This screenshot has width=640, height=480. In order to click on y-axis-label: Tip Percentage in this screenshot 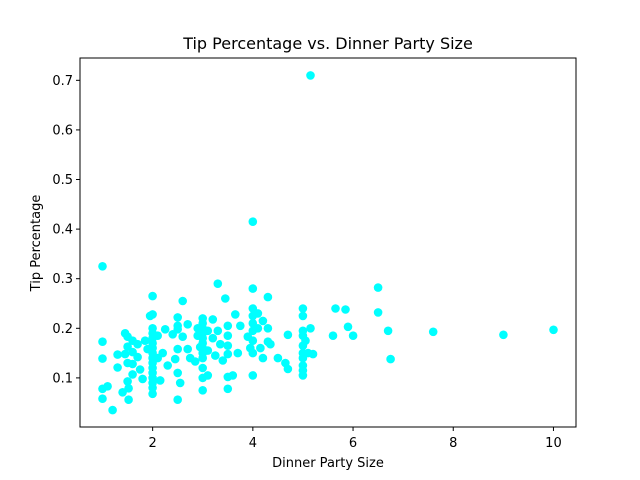, I will do `click(36, 244)`.